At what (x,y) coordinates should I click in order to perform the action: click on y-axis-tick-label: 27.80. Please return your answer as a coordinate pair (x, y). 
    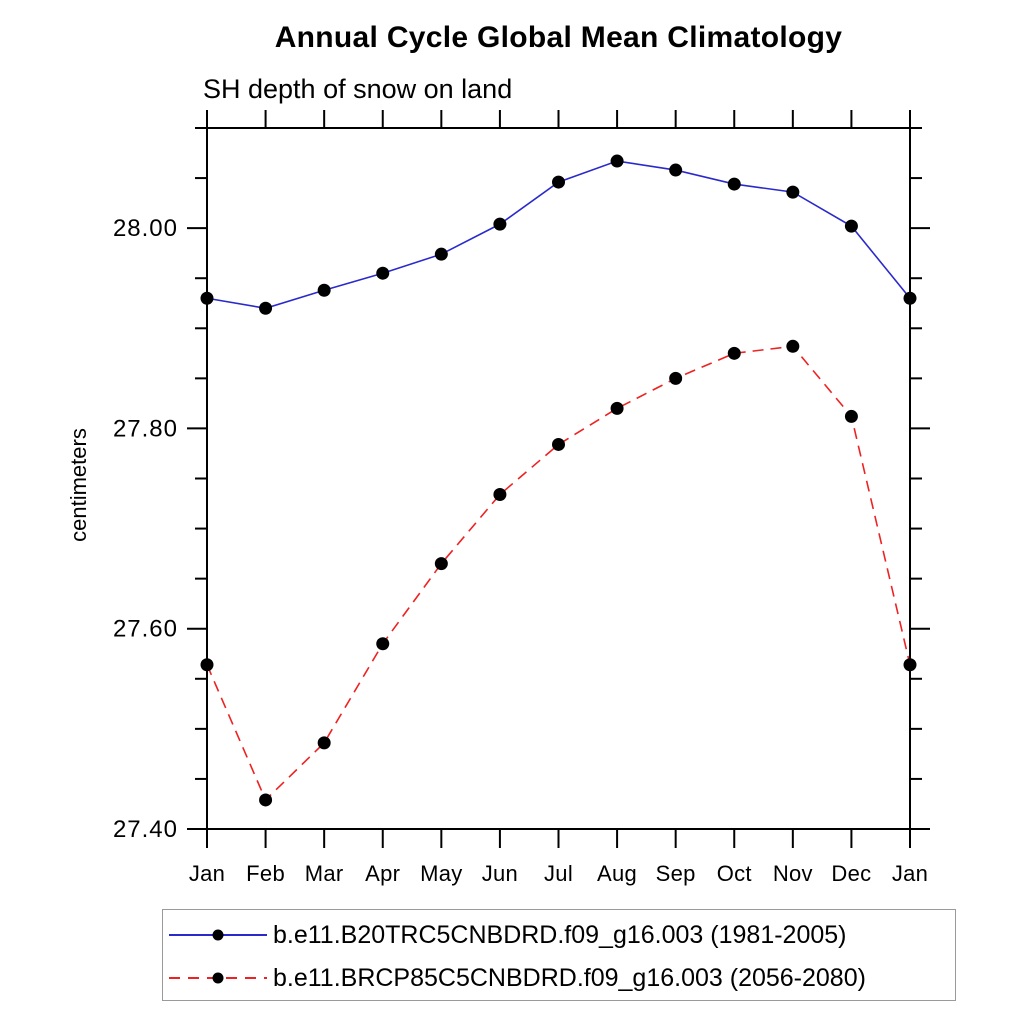
    Looking at the image, I should click on (145, 428).